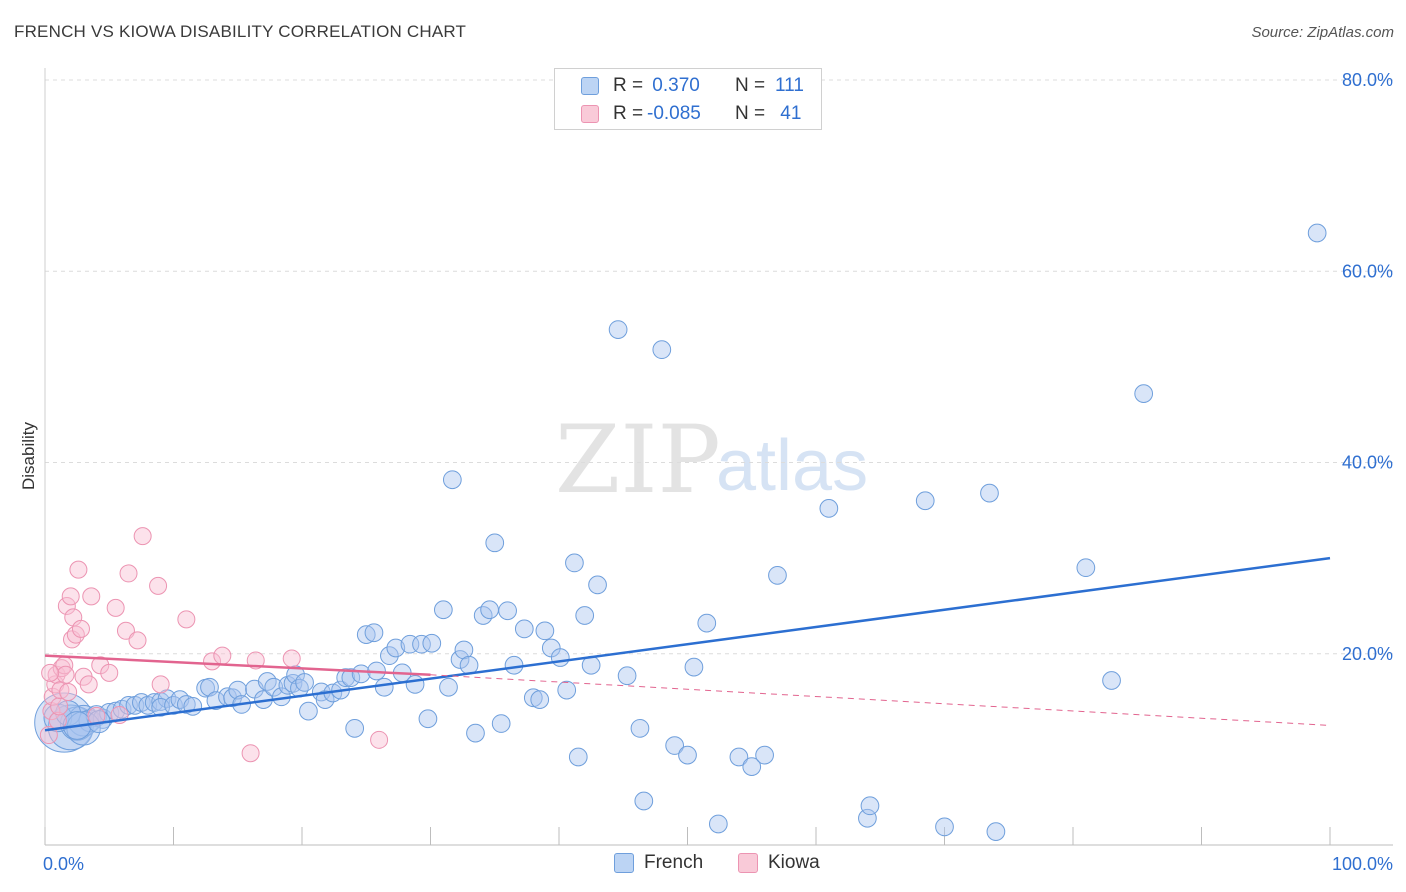  I want to click on legend-item-kiowa: Kiowa, so click(779, 863).